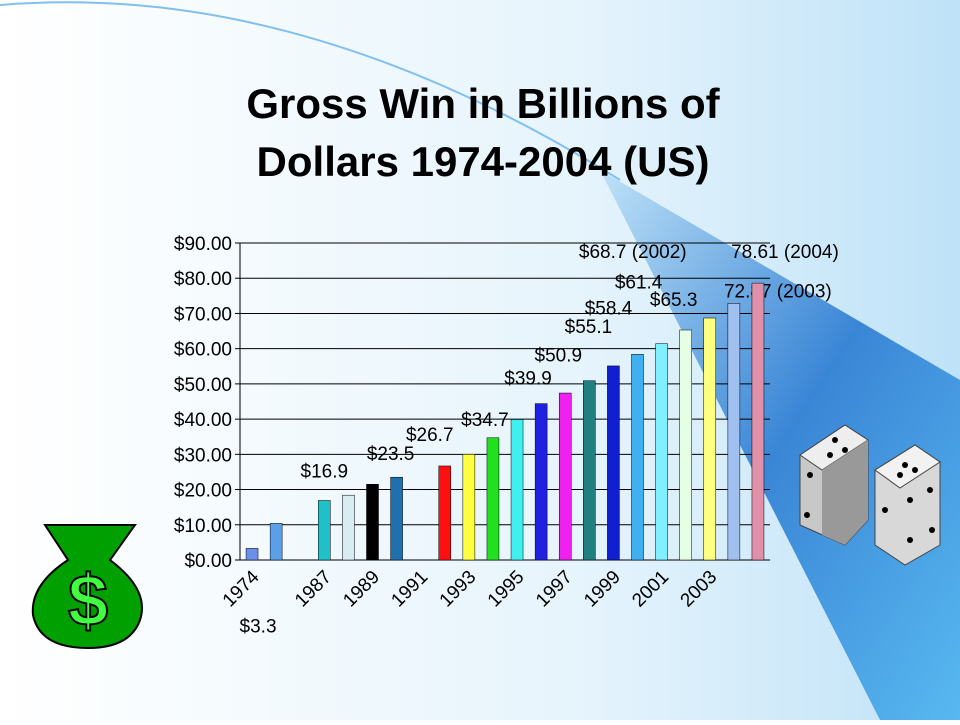 This screenshot has width=960, height=725. Describe the element at coordinates (391, 454) in the screenshot. I see `value-label: $23.5` at that location.